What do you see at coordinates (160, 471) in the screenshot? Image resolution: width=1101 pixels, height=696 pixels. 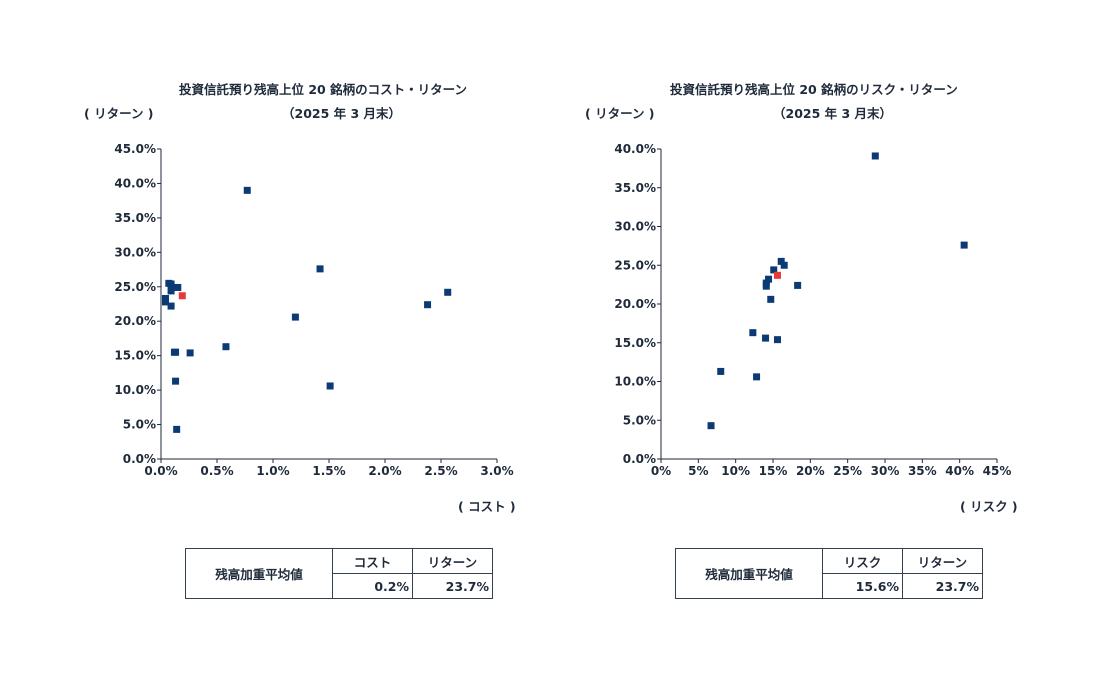 I see `x-tick-label: 0.0%` at bounding box center [160, 471].